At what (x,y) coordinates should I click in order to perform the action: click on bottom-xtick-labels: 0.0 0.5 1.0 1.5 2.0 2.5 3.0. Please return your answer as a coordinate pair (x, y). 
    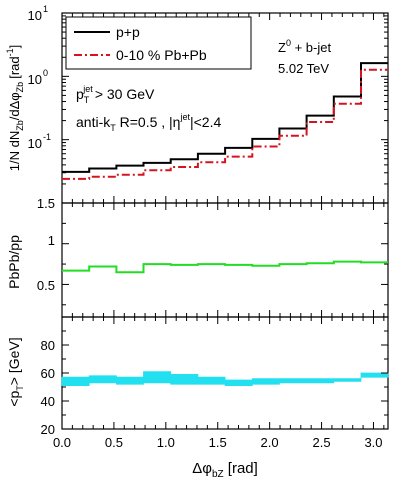
    Looking at the image, I should click on (218, 442).